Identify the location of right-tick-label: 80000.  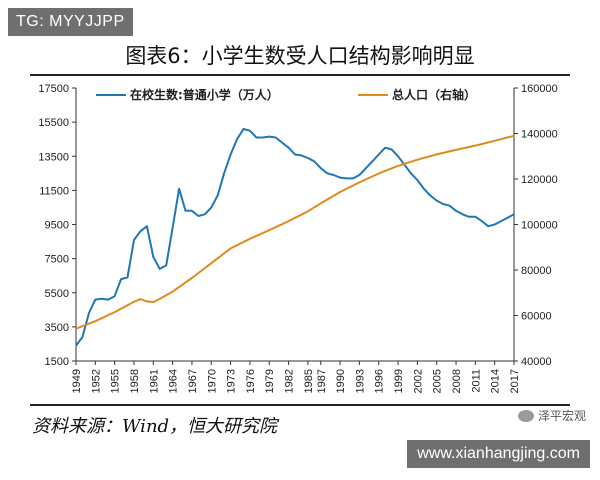
(536, 271).